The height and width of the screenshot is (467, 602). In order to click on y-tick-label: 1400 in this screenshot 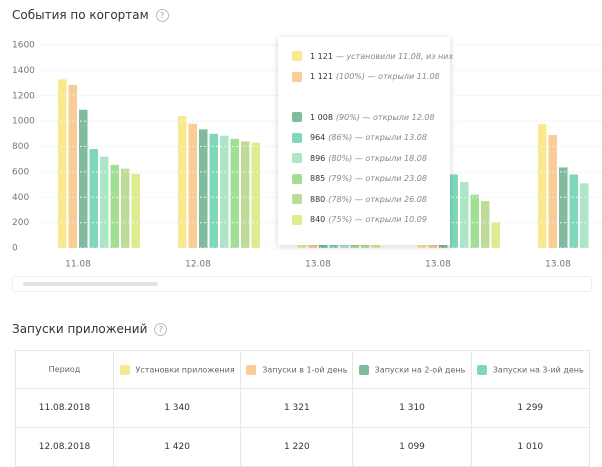, I will do `click(23, 71)`.